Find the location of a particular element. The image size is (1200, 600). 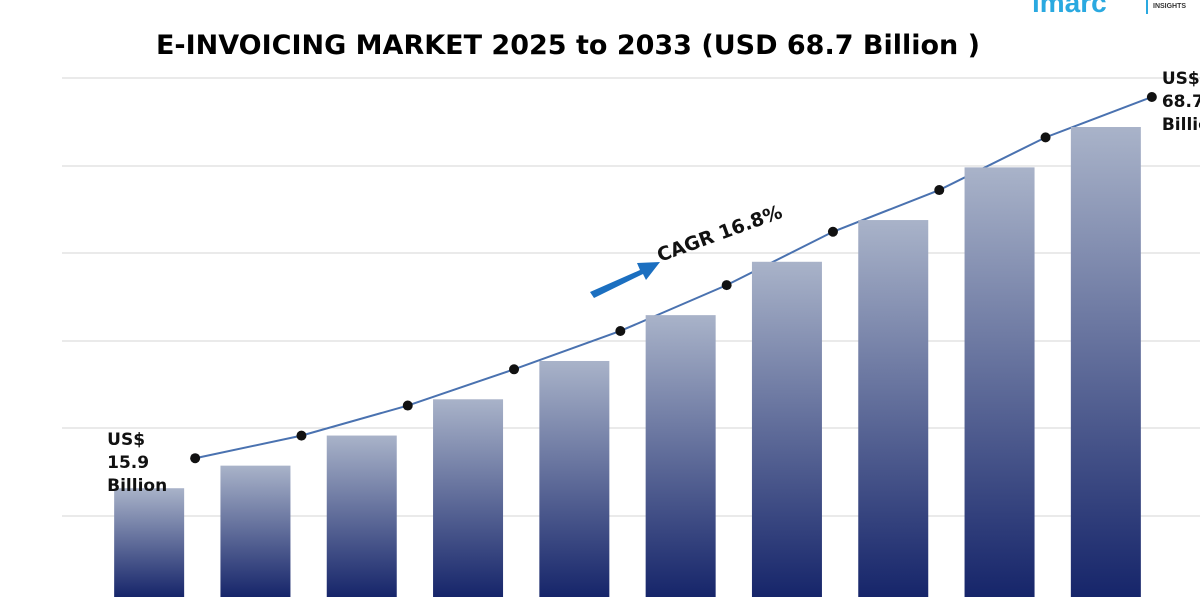

brand-name: imarc is located at coordinates (1069, 9).